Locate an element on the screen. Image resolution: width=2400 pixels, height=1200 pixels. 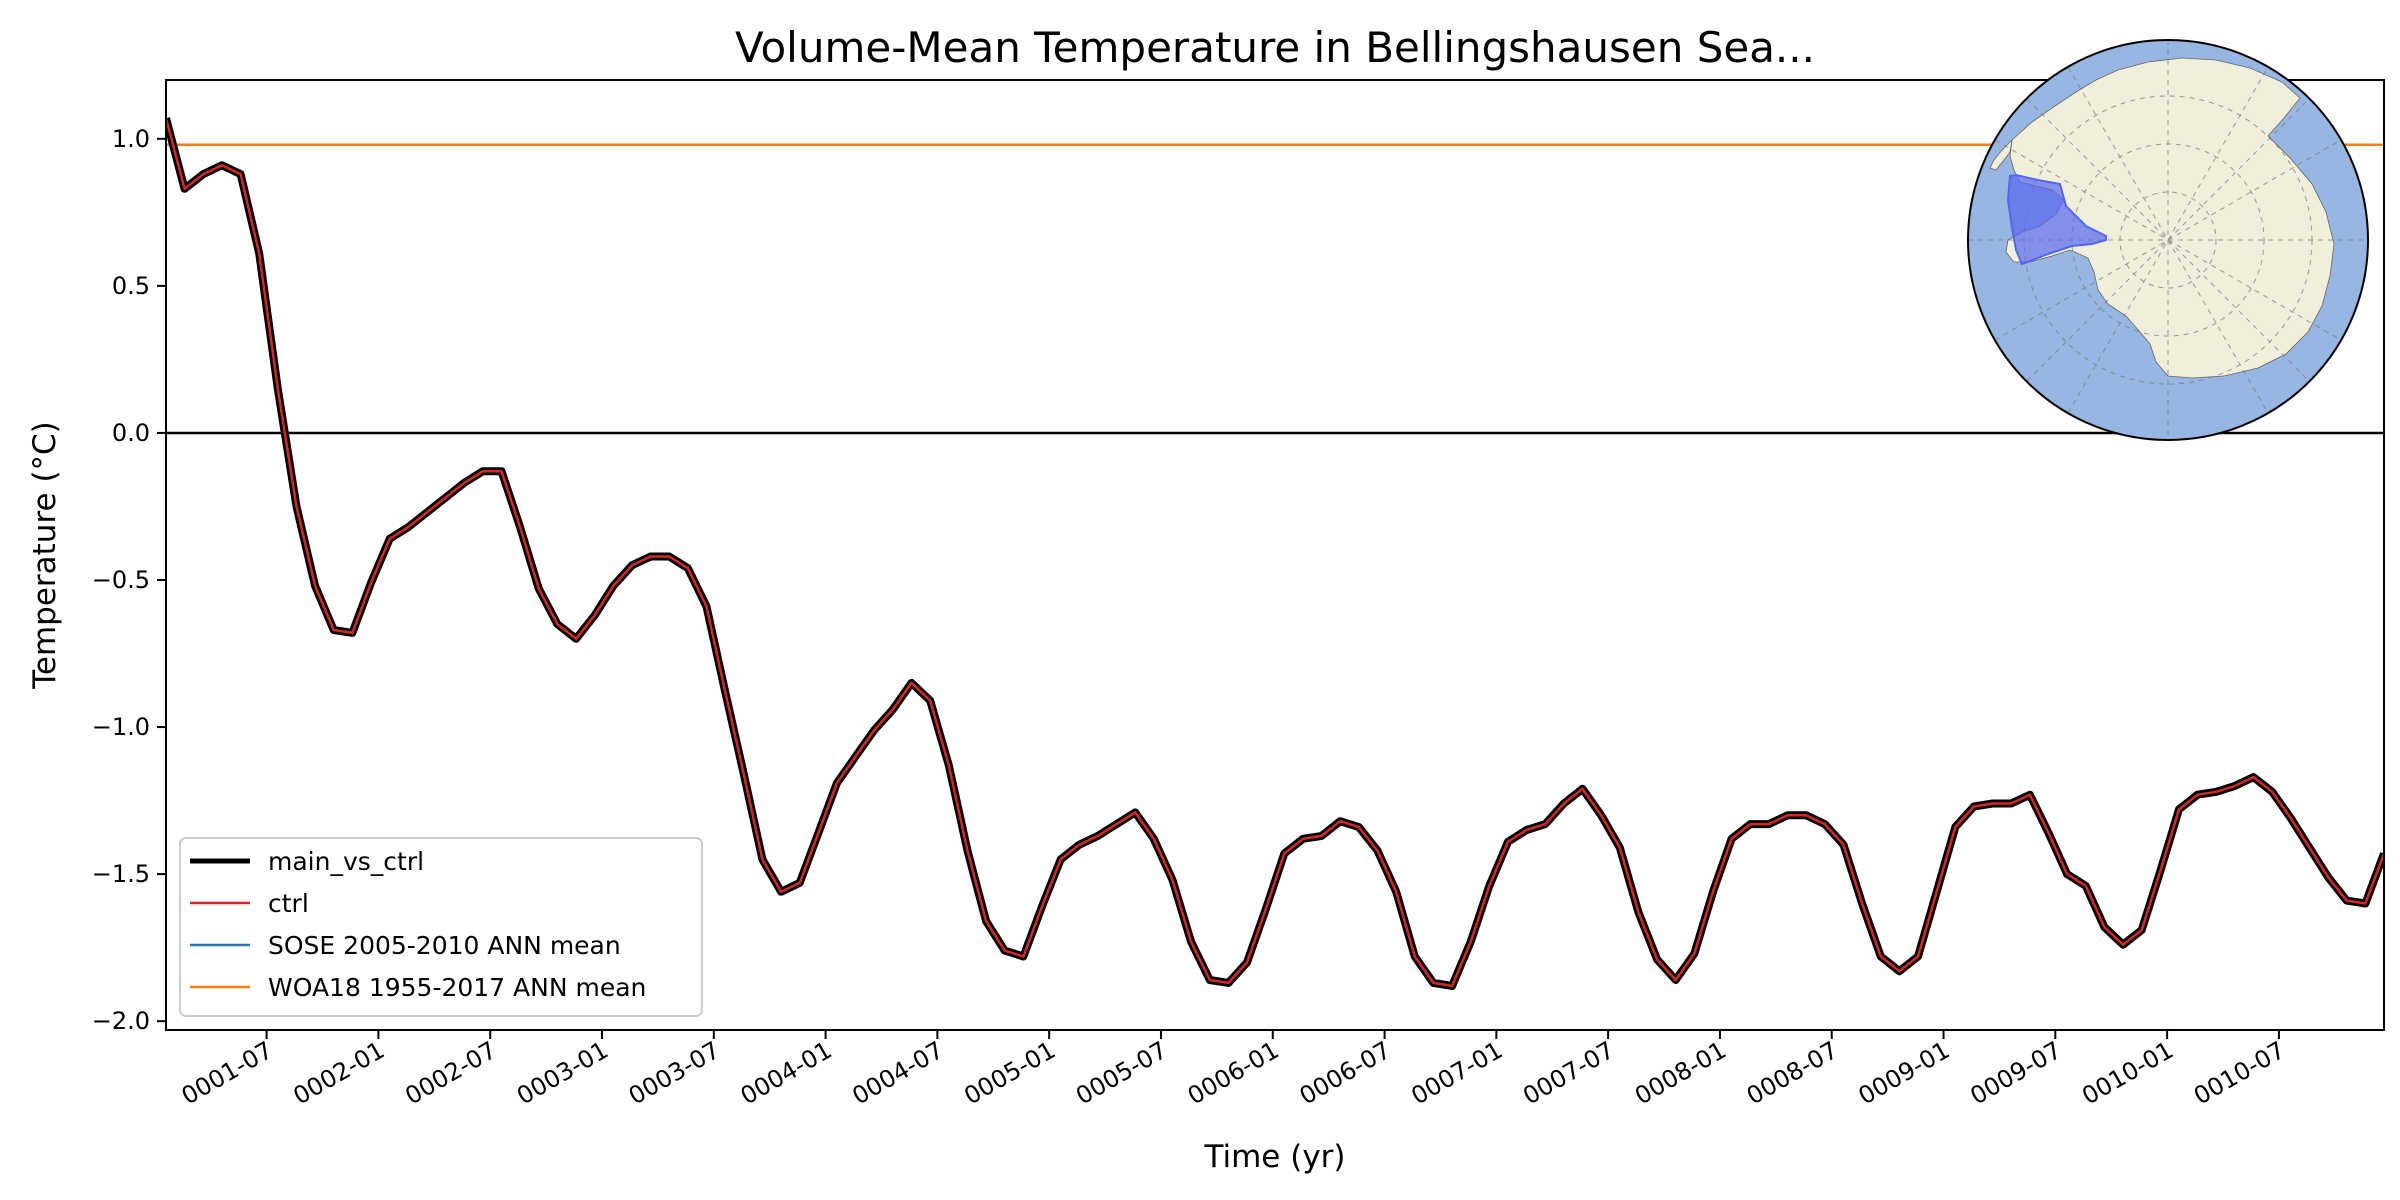
legend-label-sose: SOSE 2005-2010 ANN mean is located at coordinates (444, 945).